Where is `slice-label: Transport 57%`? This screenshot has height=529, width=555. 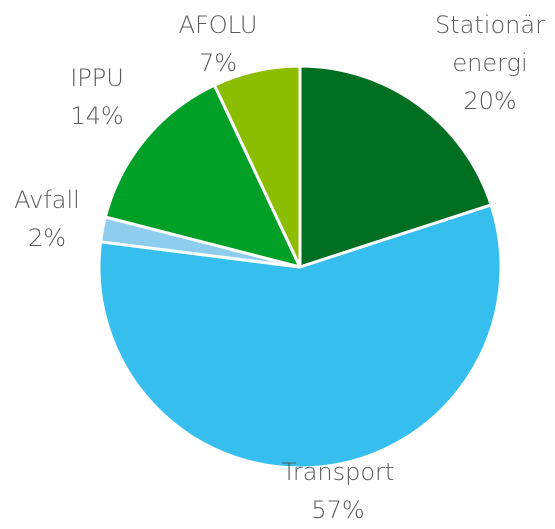 slice-label: Transport 57% is located at coordinates (338, 491).